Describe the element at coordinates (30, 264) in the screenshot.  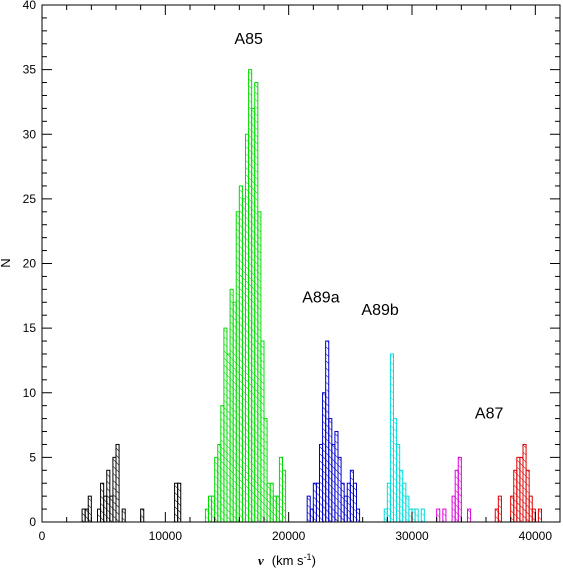
I see `y-tick-label: 20` at that location.